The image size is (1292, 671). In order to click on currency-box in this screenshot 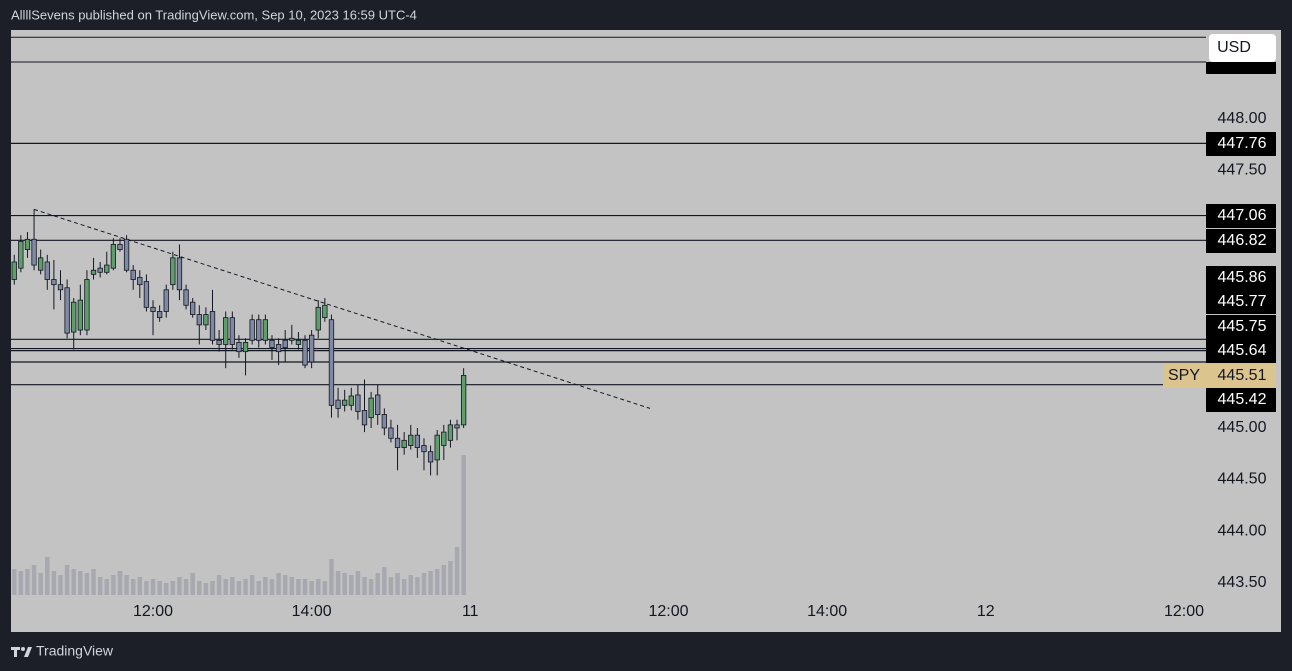, I will do `click(1242, 48)`.